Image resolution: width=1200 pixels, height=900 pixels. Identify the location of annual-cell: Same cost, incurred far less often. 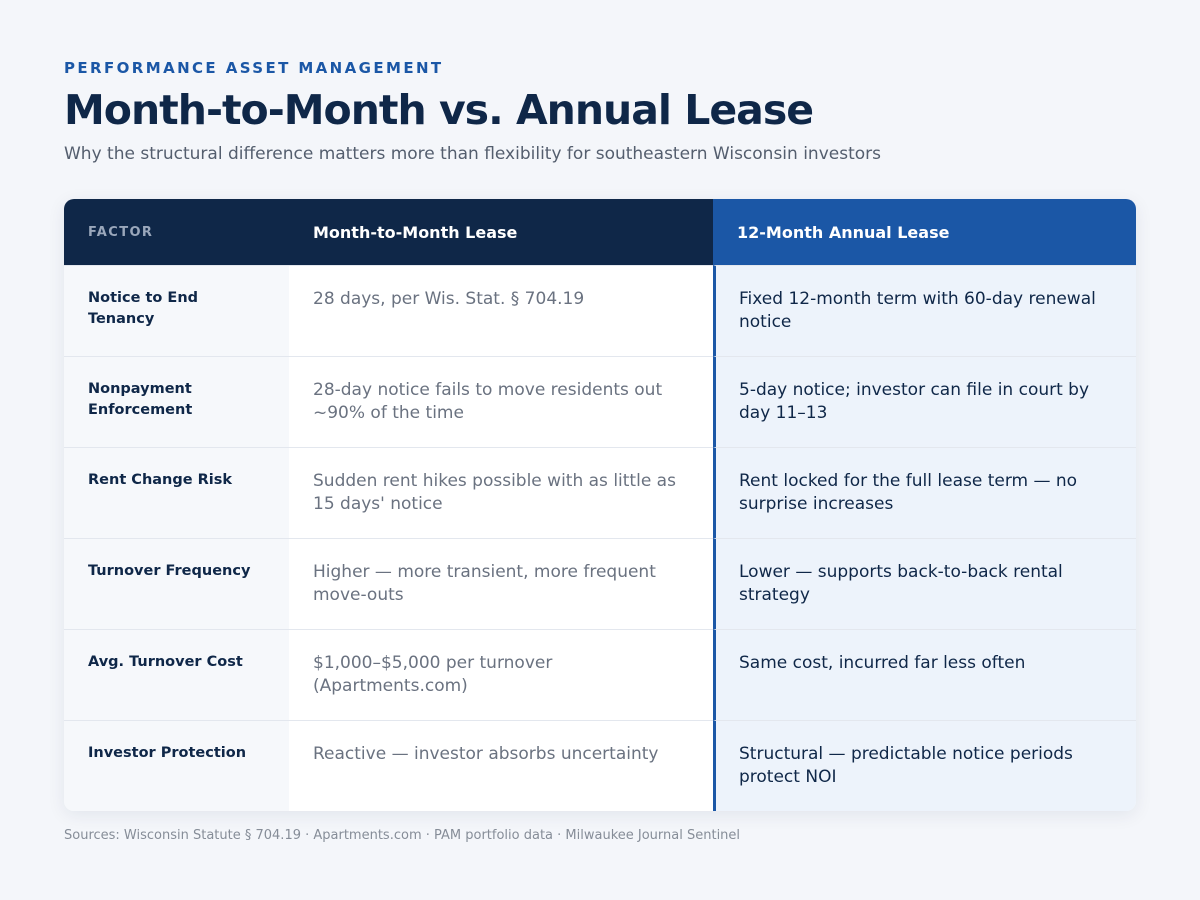
(924, 674).